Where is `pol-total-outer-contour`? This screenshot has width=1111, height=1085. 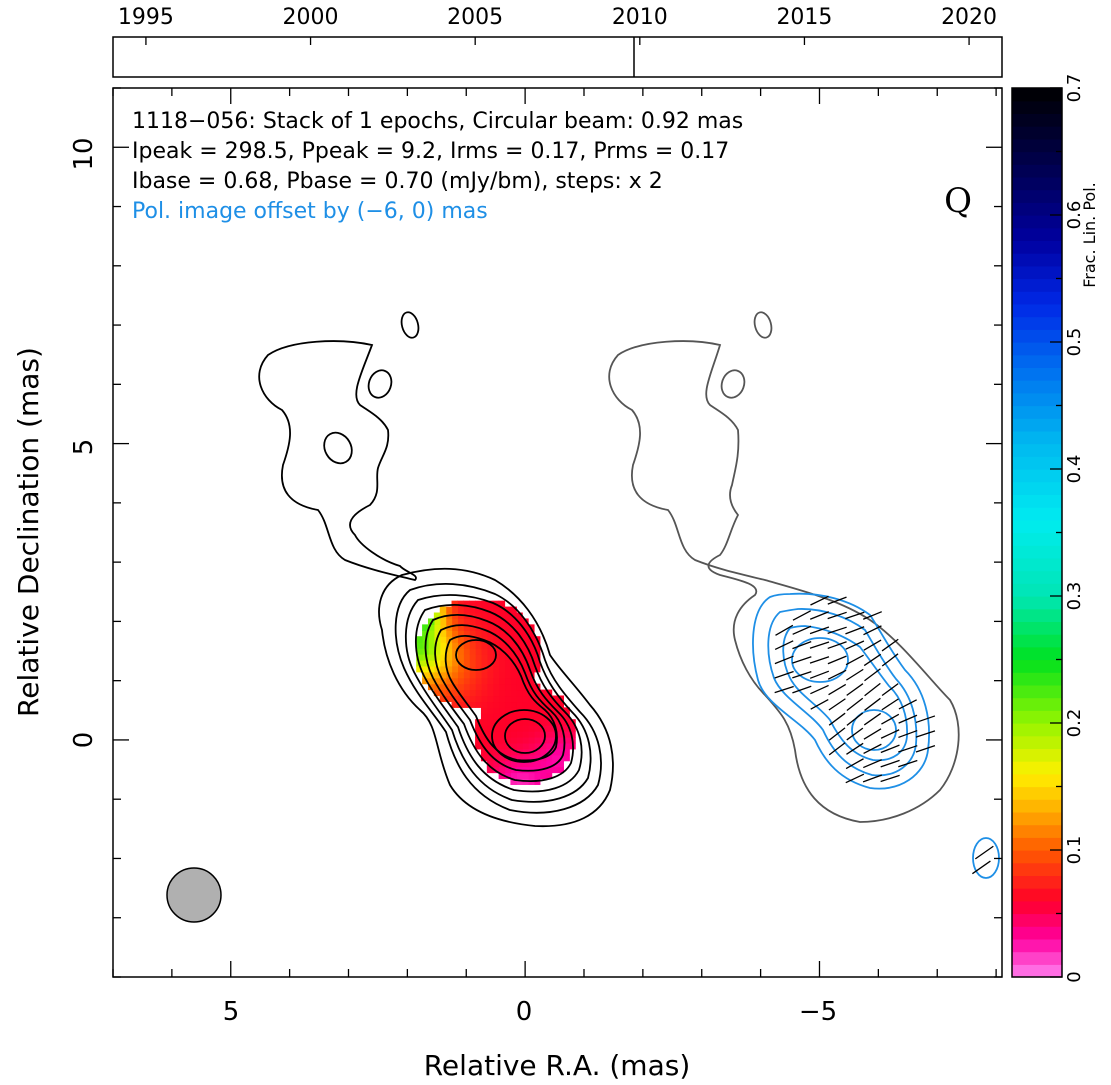
pol-total-outer-contour is located at coordinates (784, 581).